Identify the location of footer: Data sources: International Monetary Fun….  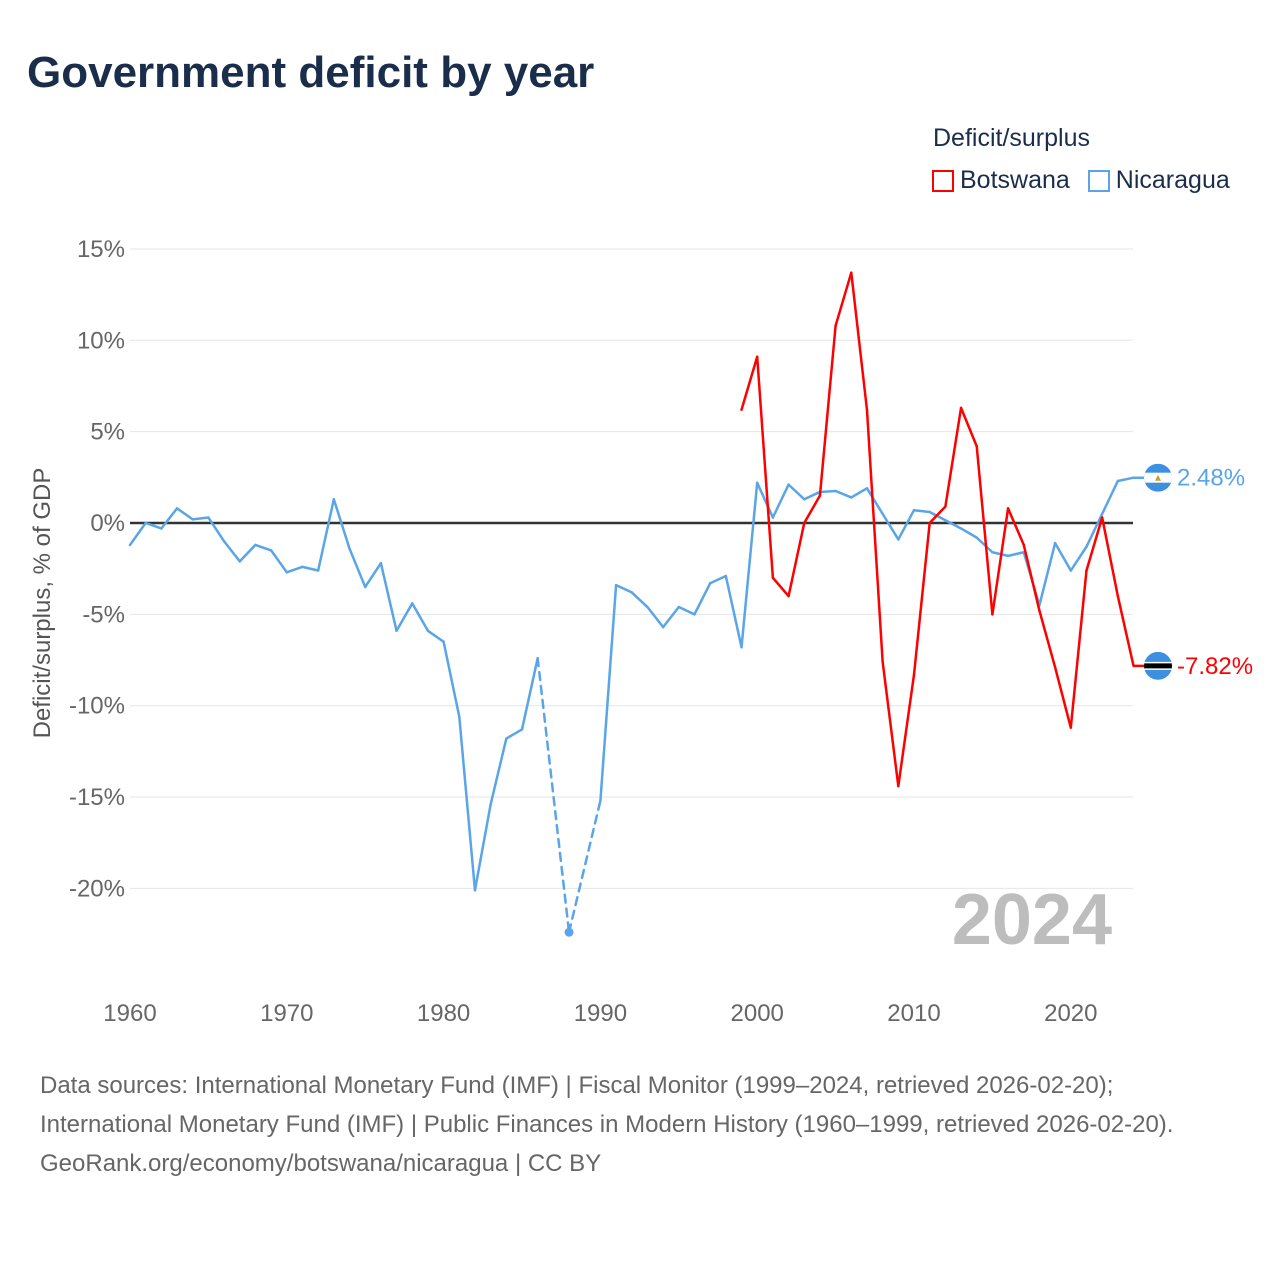
(640, 1124).